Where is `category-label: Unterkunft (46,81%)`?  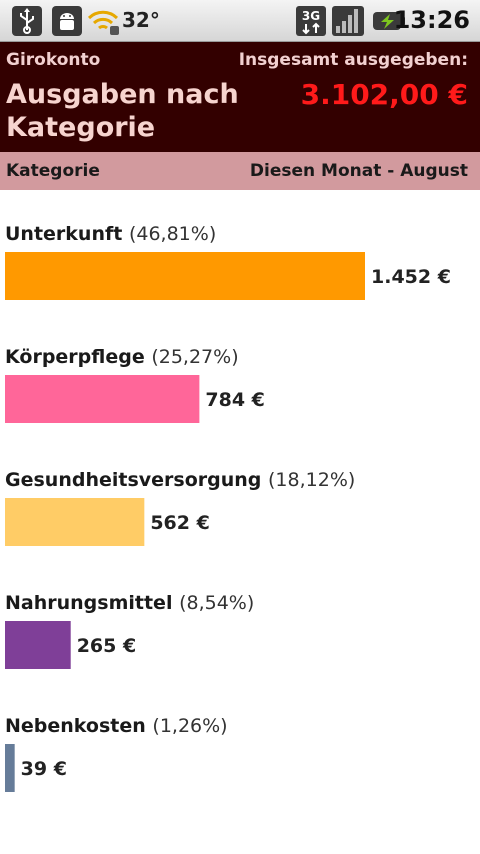 category-label: Unterkunft (46,81%) is located at coordinates (110, 234).